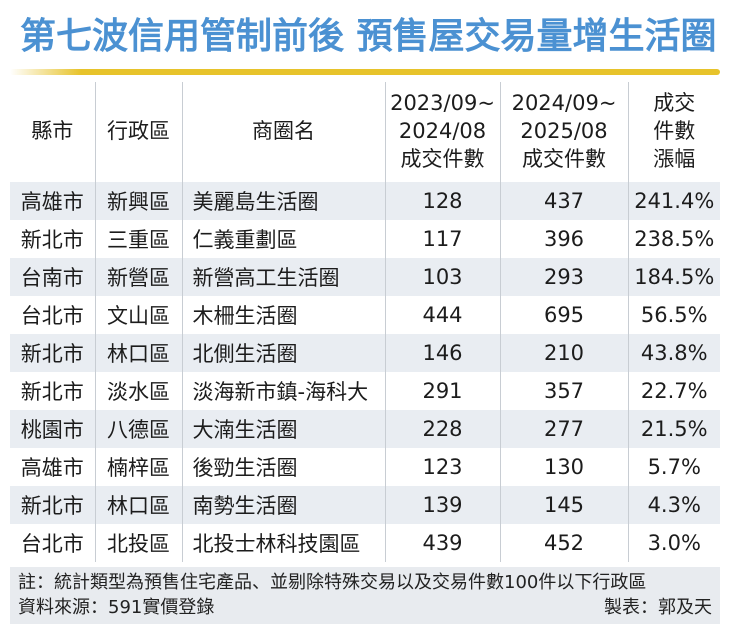  What do you see at coordinates (674, 239) in the screenshot?
I see `change-cell: 238.5%` at bounding box center [674, 239].